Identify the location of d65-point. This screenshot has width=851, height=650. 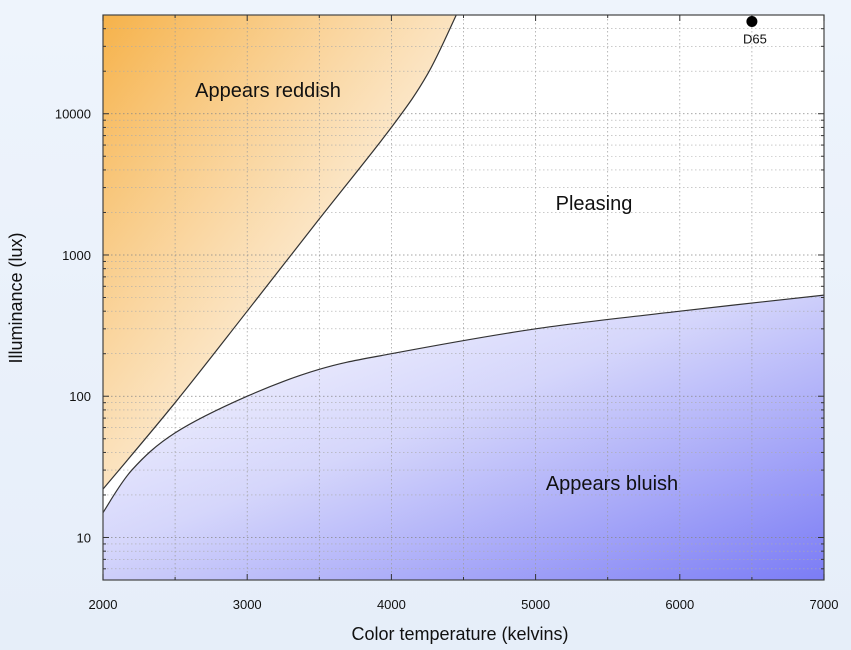
(752, 21).